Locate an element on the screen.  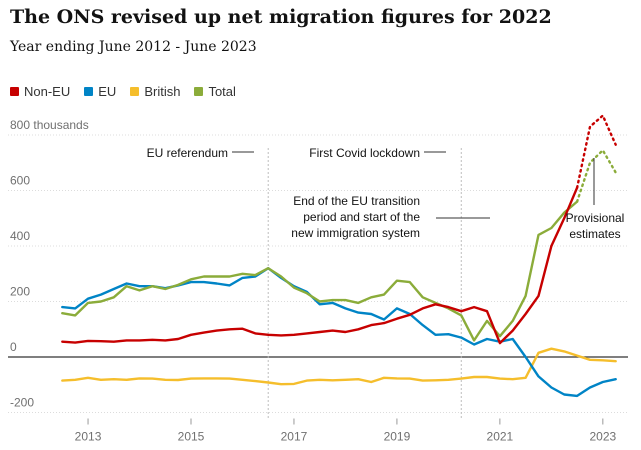
legend-item-total: Total is located at coordinates (215, 91).